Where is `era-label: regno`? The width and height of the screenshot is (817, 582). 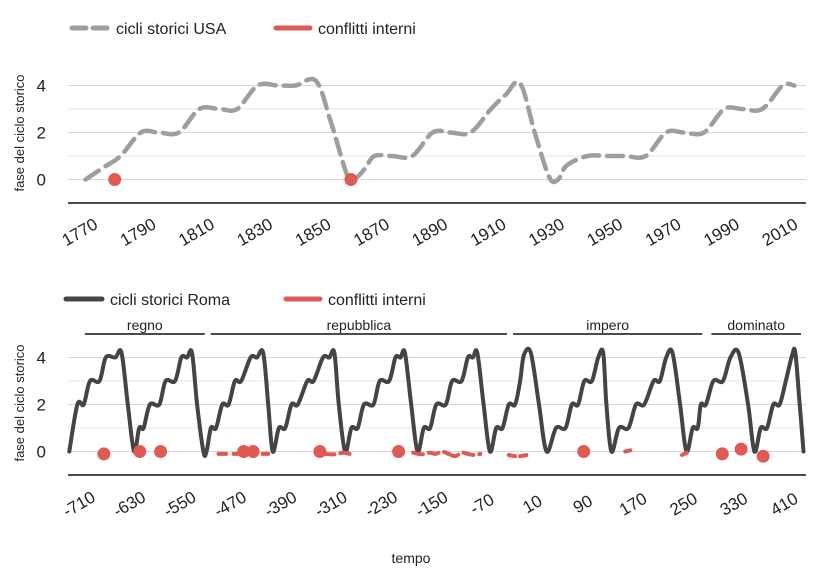 era-label: regno is located at coordinates (145, 325).